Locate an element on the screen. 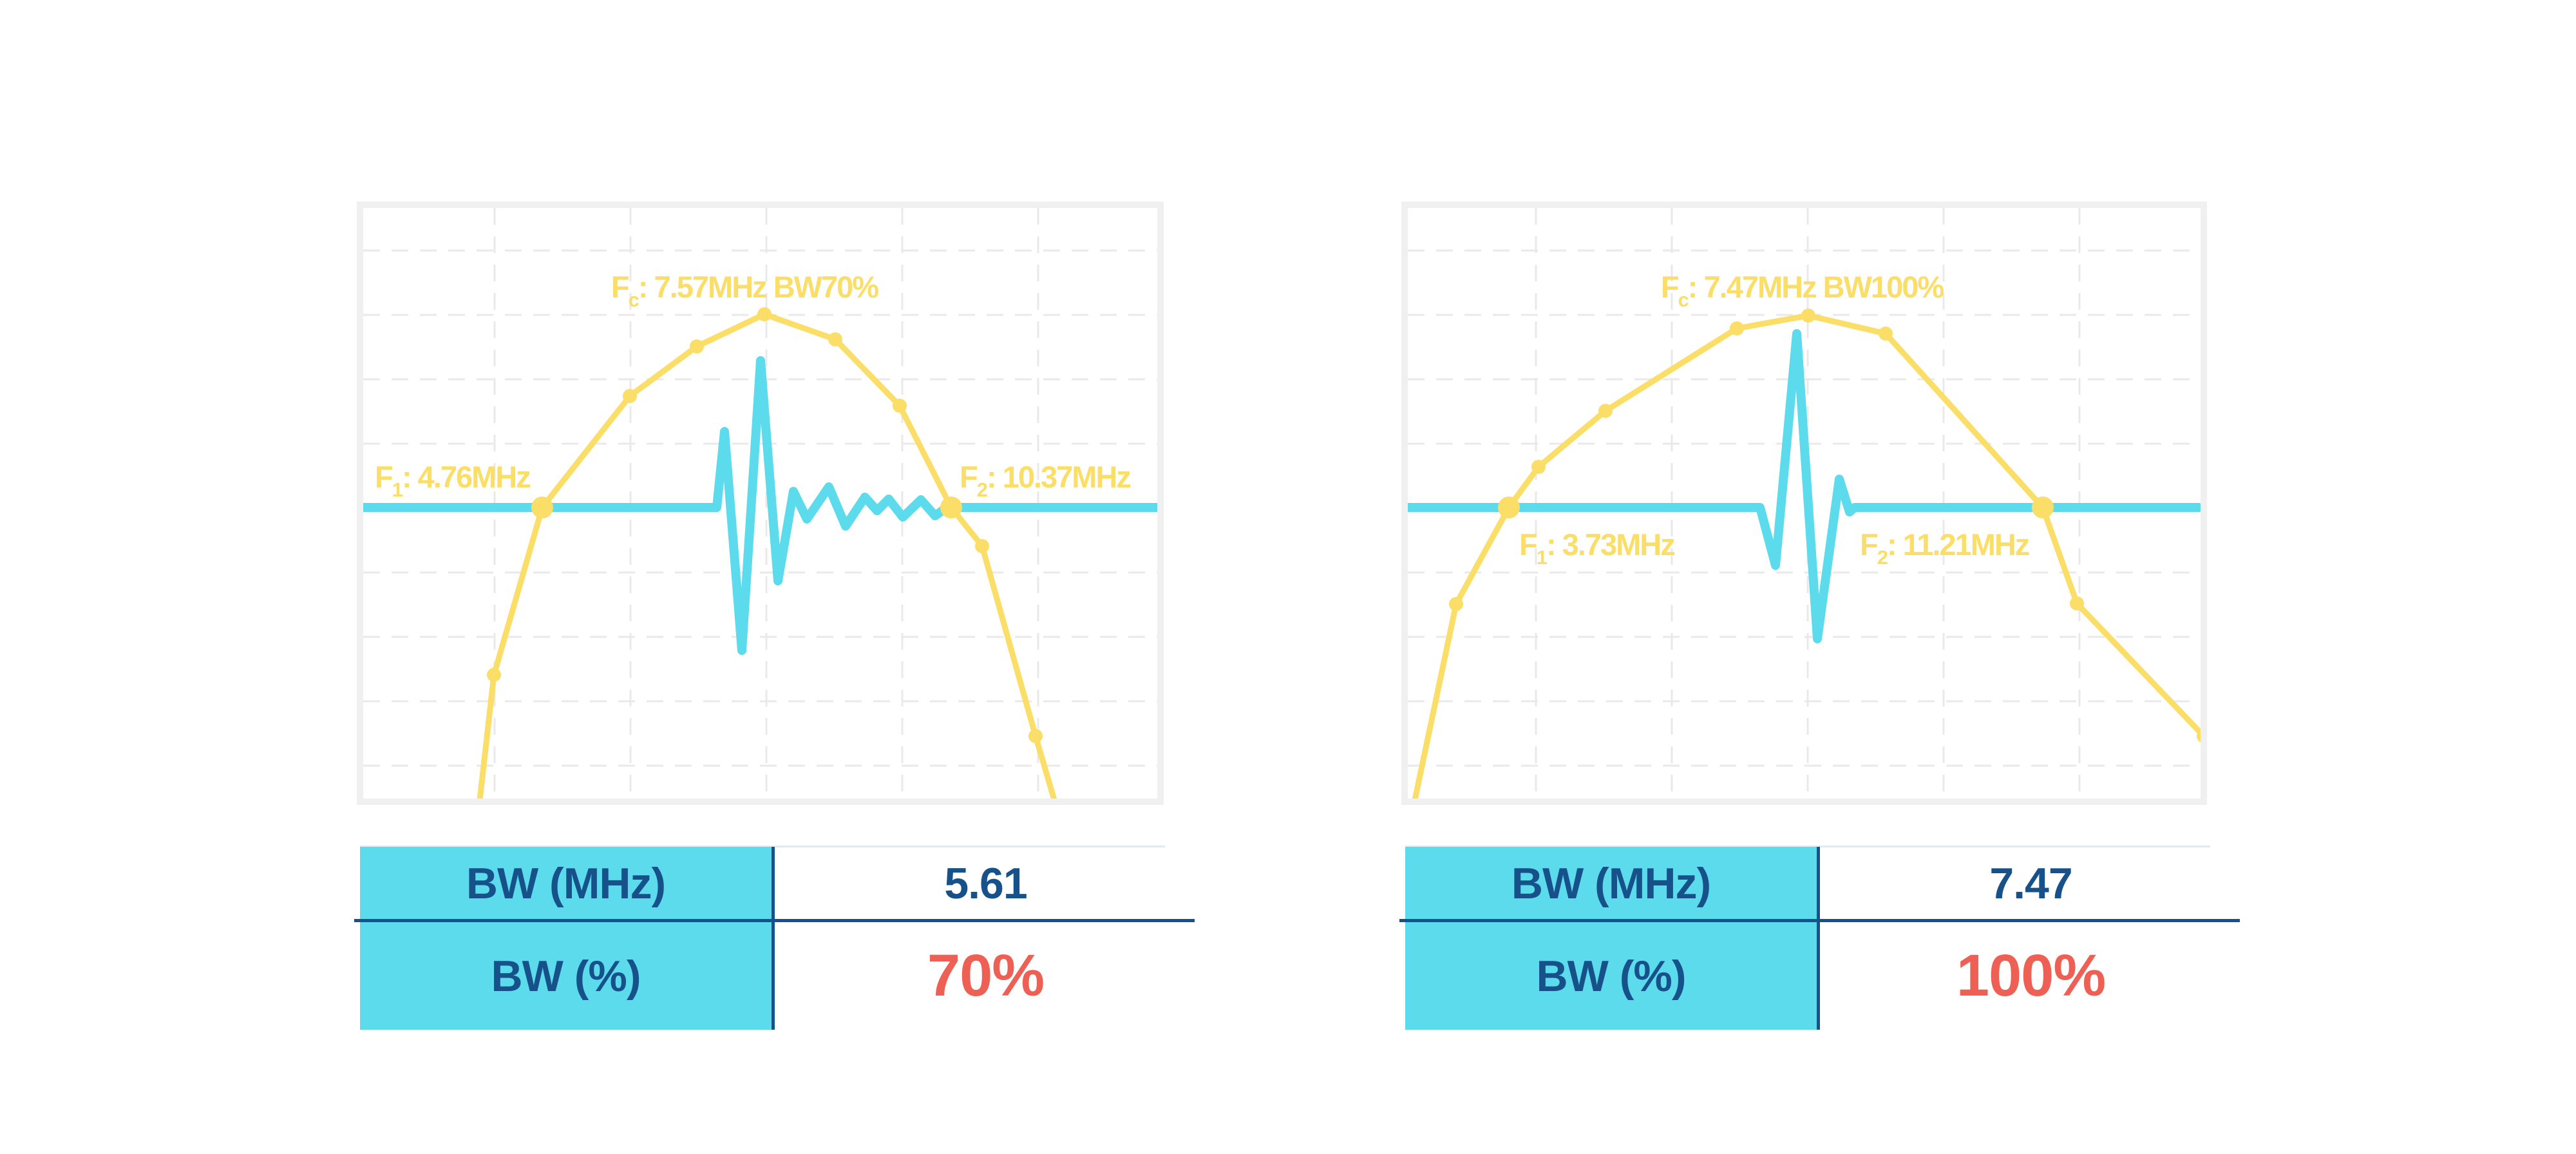 The width and height of the screenshot is (2576, 1154). f2-label: F2: 10.37MHz is located at coordinates (1045, 480).